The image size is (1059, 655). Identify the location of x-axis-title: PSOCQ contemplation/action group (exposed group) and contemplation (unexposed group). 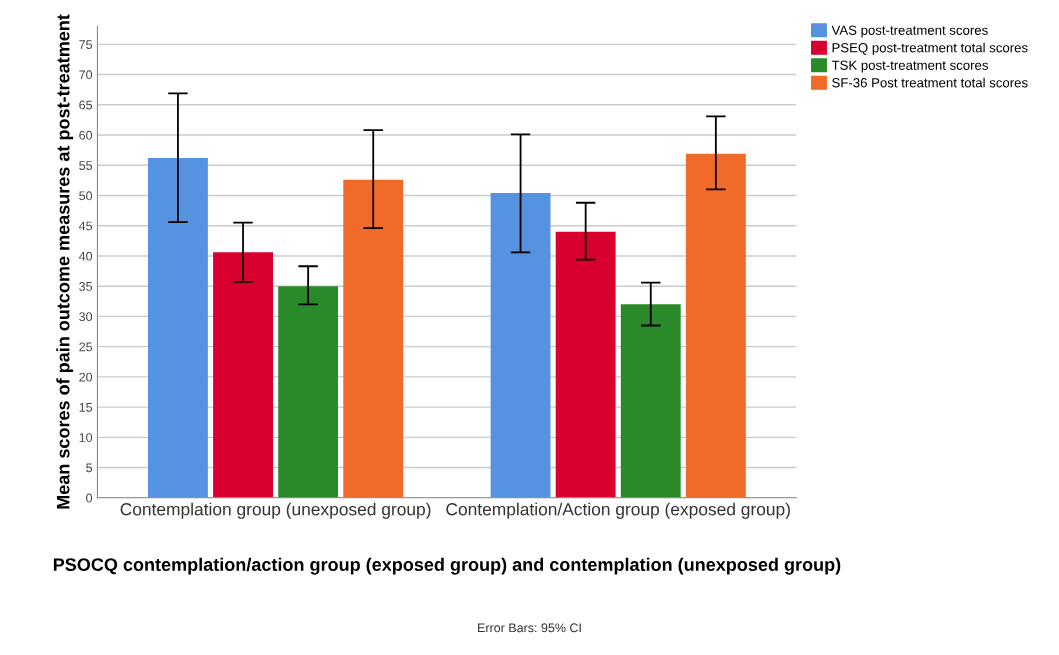
(447, 566).